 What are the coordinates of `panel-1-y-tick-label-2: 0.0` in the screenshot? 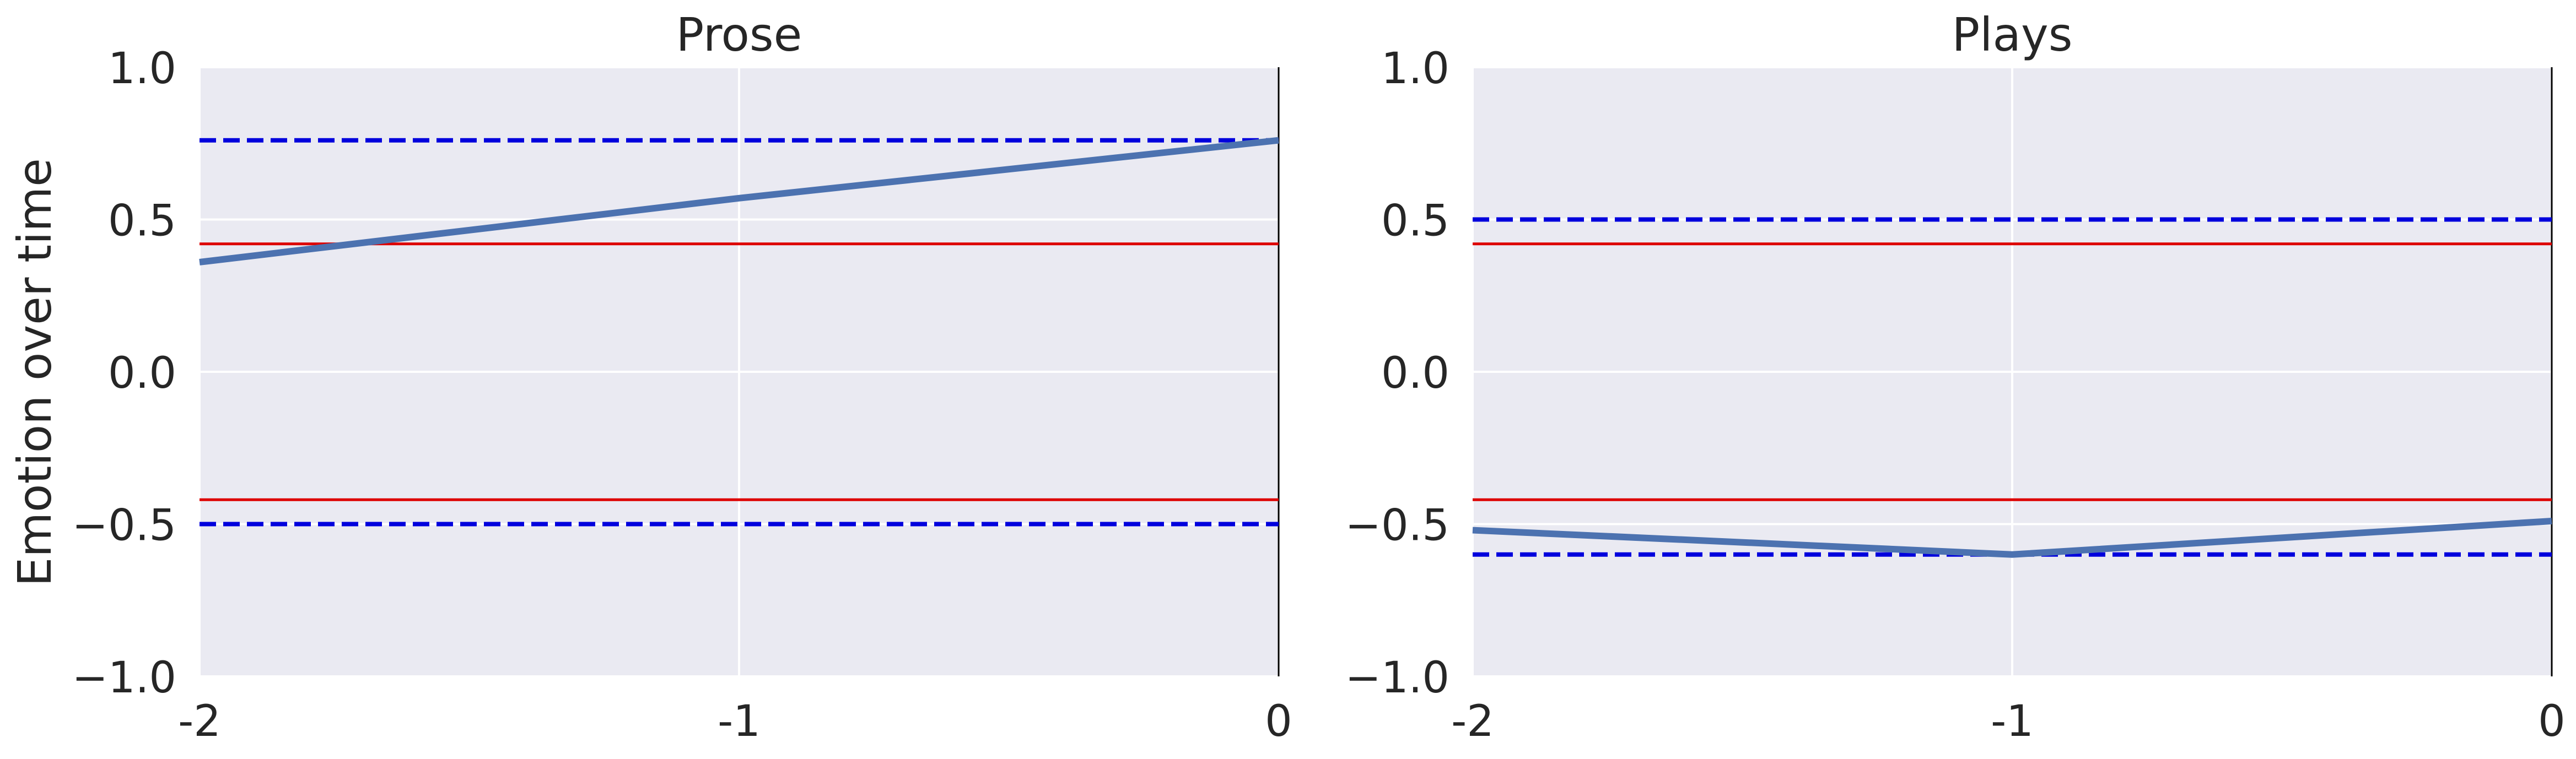 It's located at (142, 374).